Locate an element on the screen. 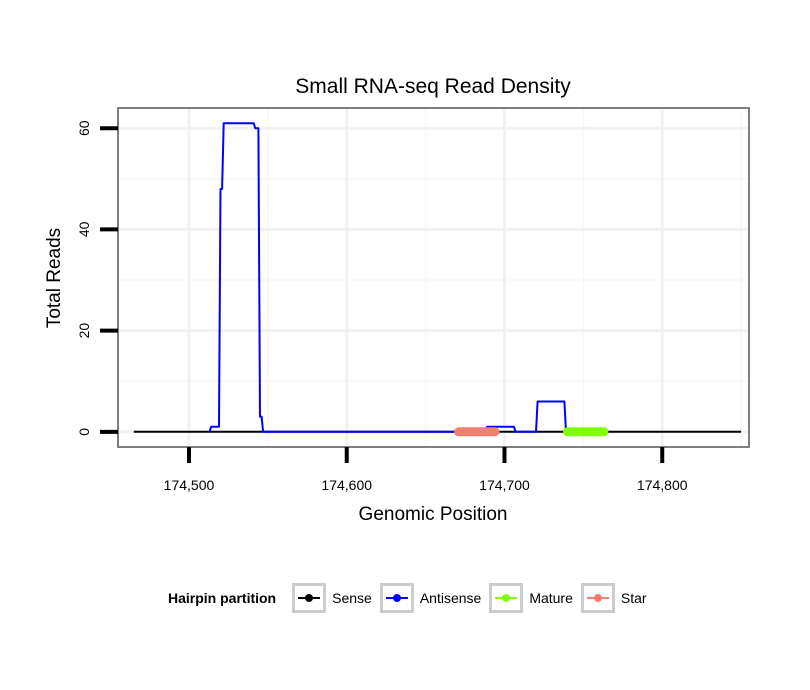 The height and width of the screenshot is (690, 810). legend-key-star is located at coordinates (597, 598).